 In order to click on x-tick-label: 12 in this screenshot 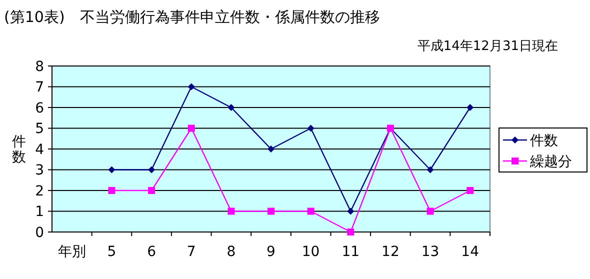, I will do `click(391, 252)`.